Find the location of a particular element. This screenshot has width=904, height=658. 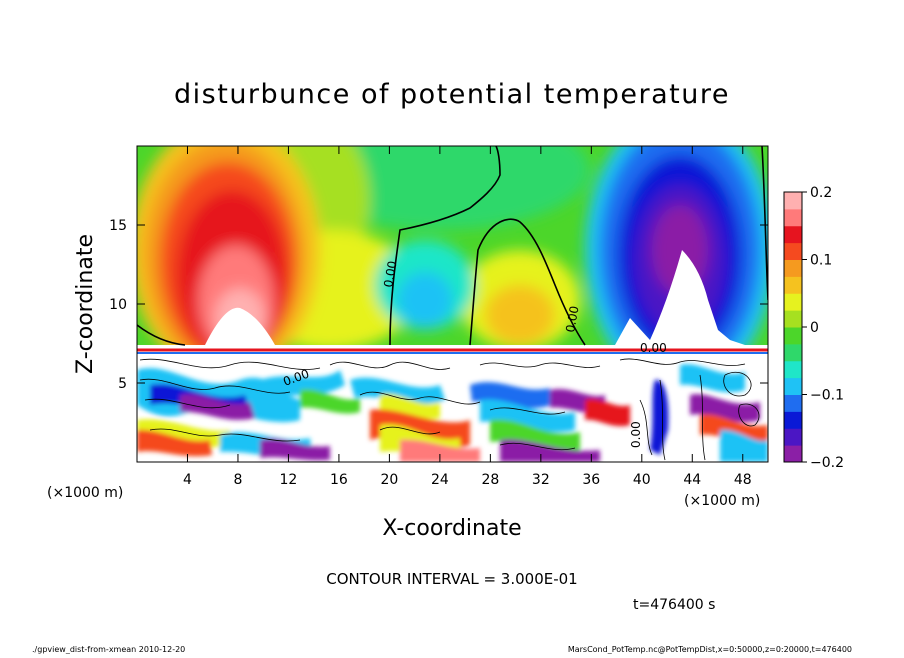

contour-interval: CONTOUR INTERVAL = 3.000E-01 is located at coordinates (451, 579).